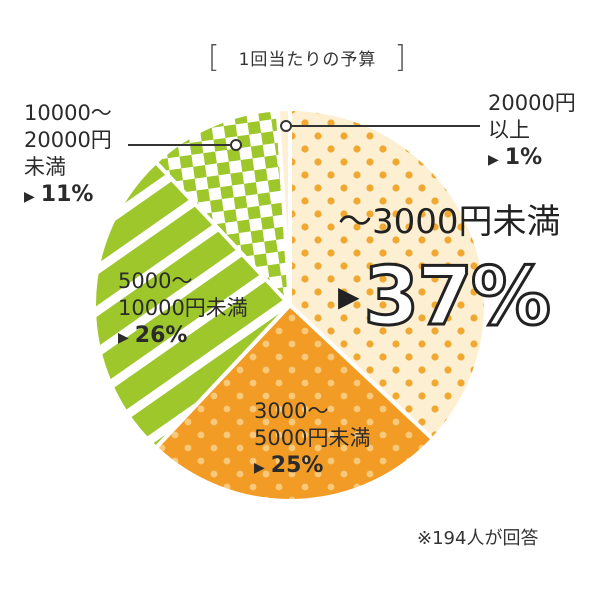 The width and height of the screenshot is (615, 615). Describe the element at coordinates (457, 297) in the screenshot. I see `label-under-3000-pct: 37%` at that location.